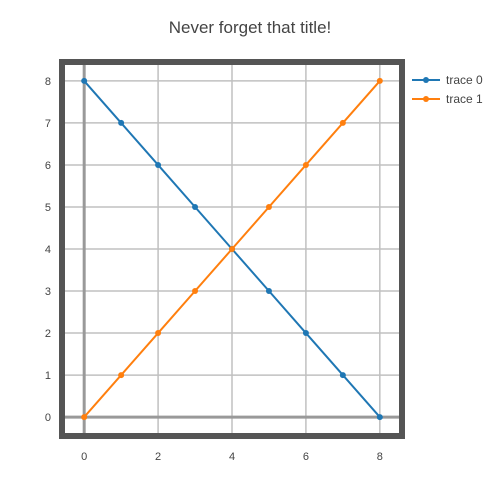 This screenshot has height=500, width=500. Describe the element at coordinates (306, 457) in the screenshot. I see `x-tick-label: 6` at that location.